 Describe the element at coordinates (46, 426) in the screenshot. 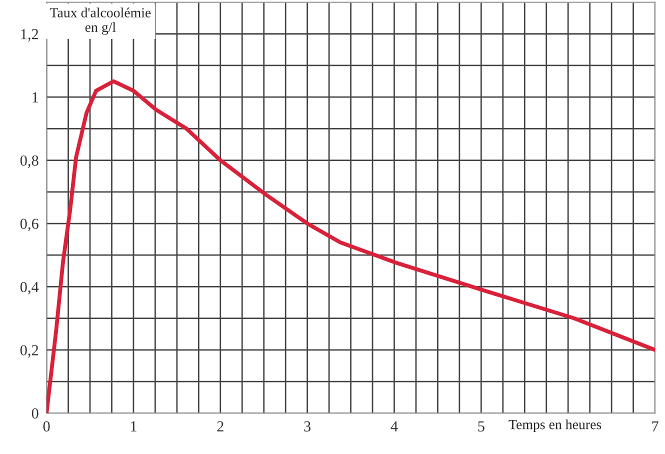

I see `x-tick-label: 0` at that location.